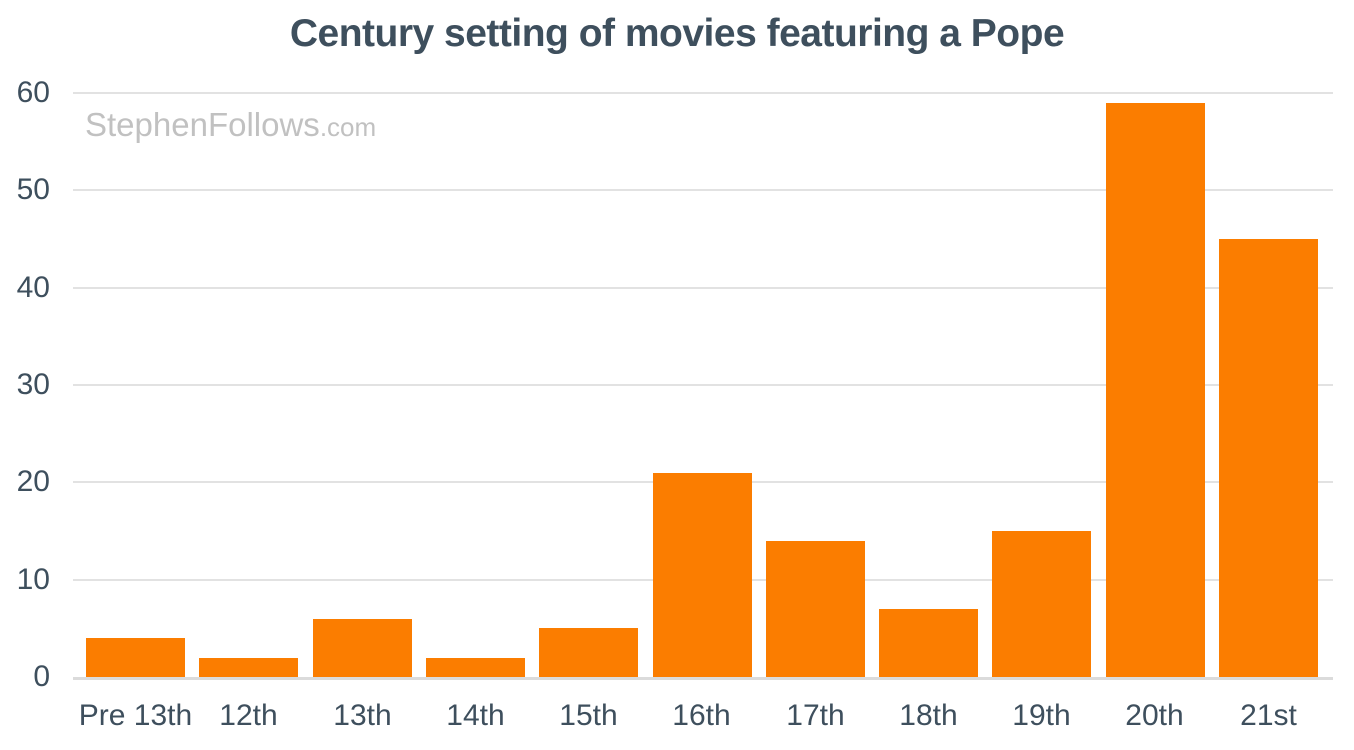  What do you see at coordinates (588, 715) in the screenshot?
I see `x-tick-label-15th: 15th` at bounding box center [588, 715].